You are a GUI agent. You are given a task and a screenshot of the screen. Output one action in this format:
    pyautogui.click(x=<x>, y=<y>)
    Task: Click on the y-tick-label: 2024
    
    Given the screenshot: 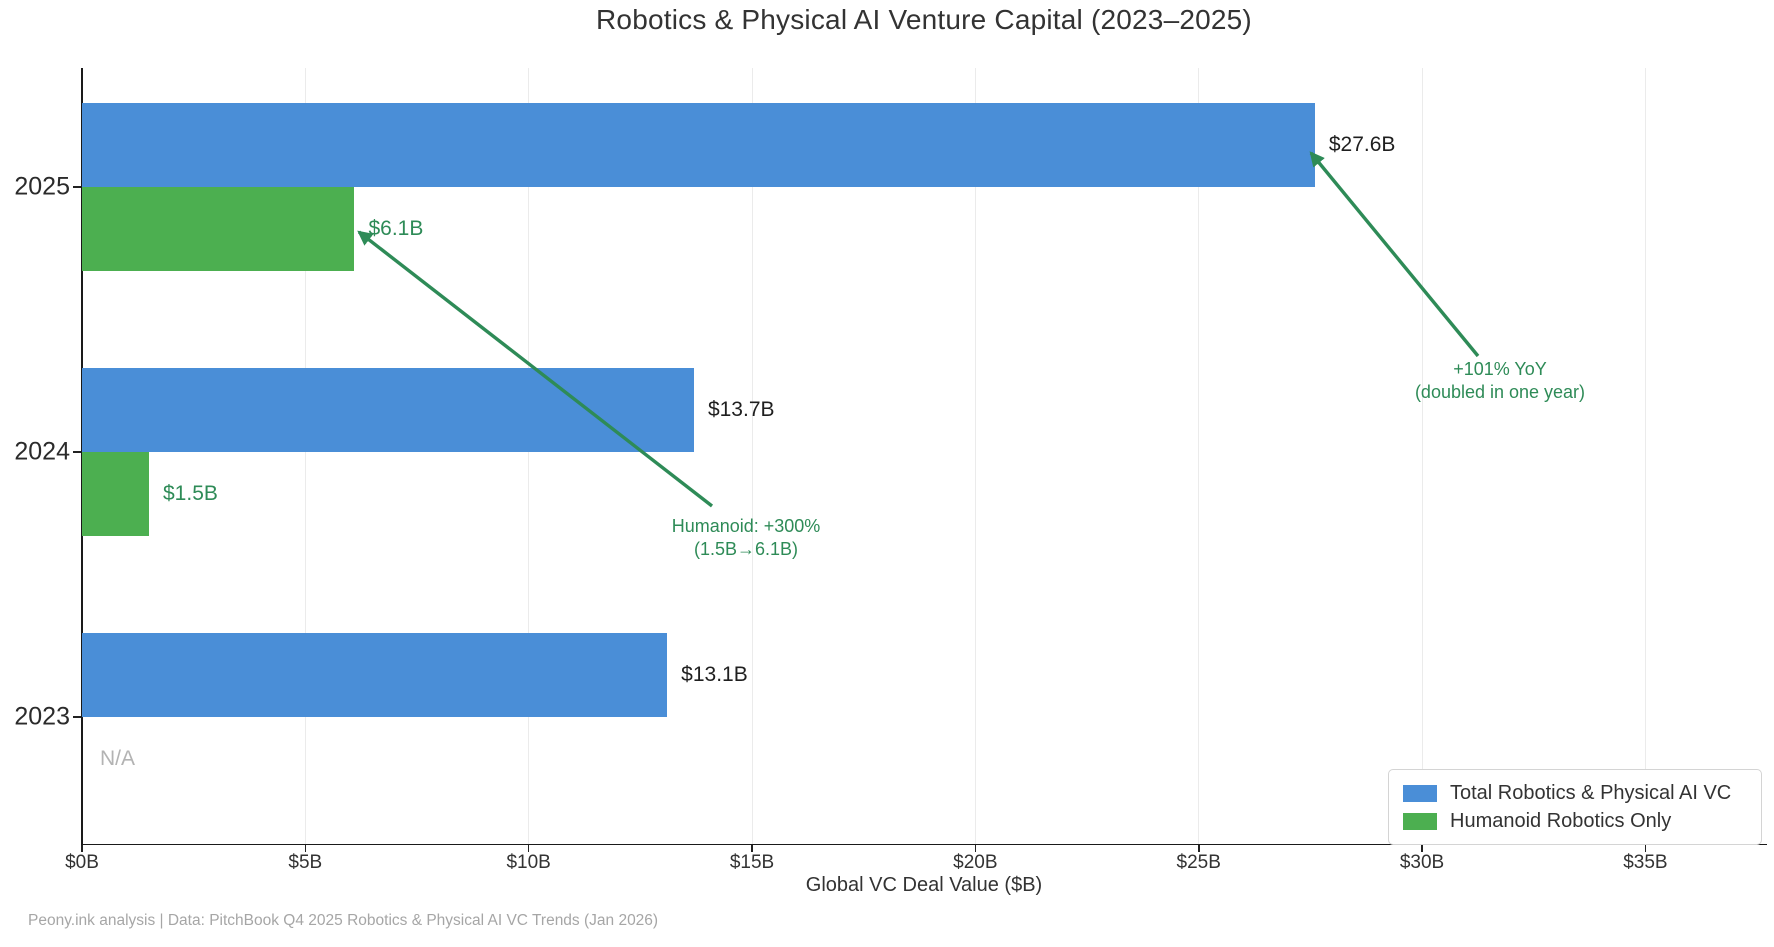 What is the action you would take?
    pyautogui.click(x=42, y=451)
    